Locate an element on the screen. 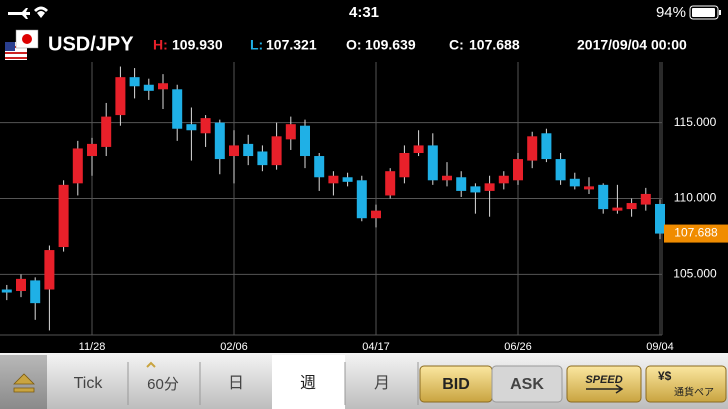  wifi-icon is located at coordinates (41, 12).